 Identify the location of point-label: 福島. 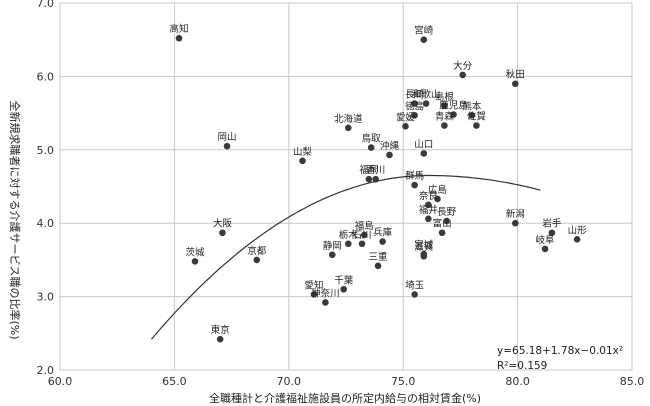
(364, 226).